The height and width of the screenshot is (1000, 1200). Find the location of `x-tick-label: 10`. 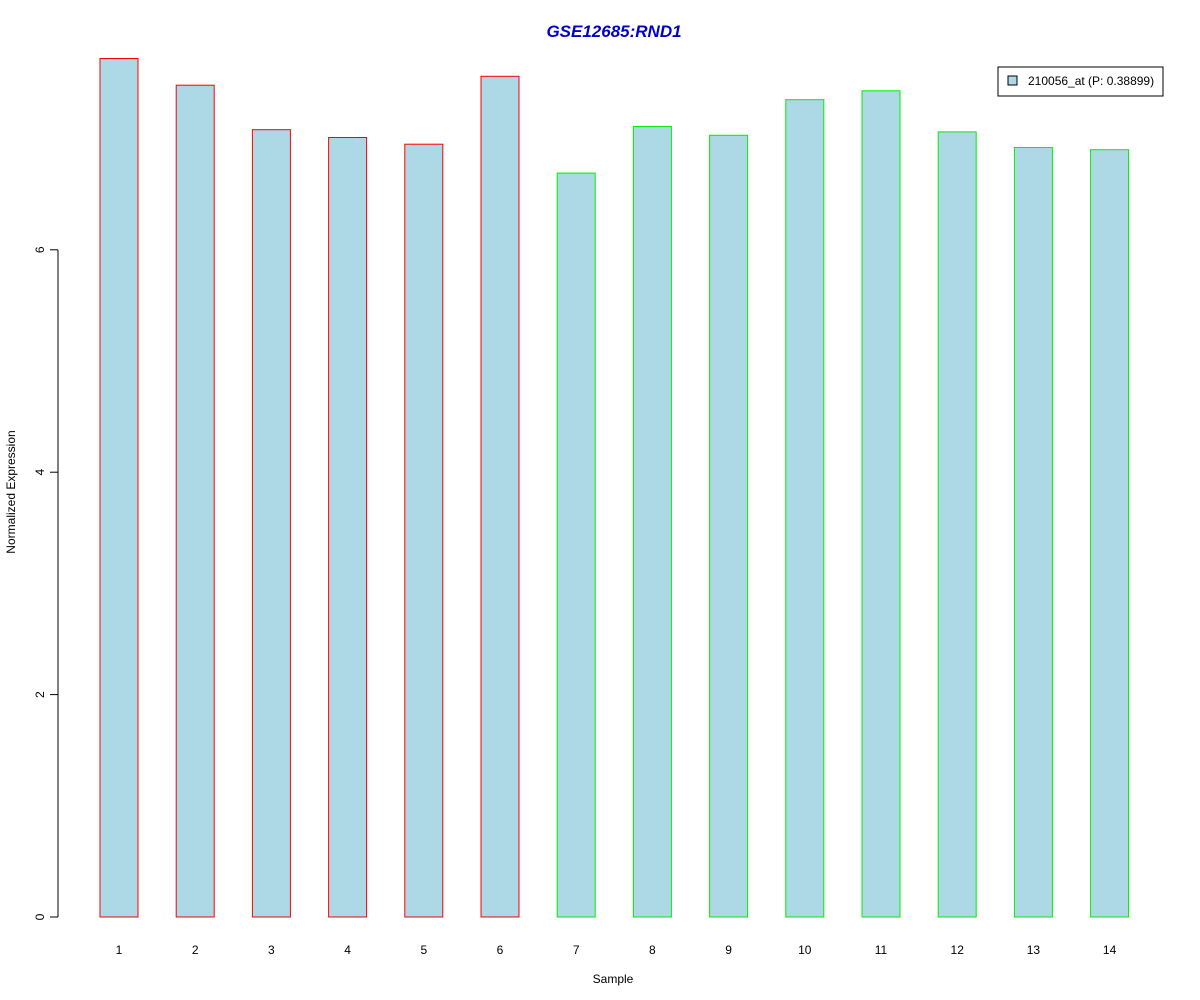

x-tick-label: 10 is located at coordinates (805, 950).